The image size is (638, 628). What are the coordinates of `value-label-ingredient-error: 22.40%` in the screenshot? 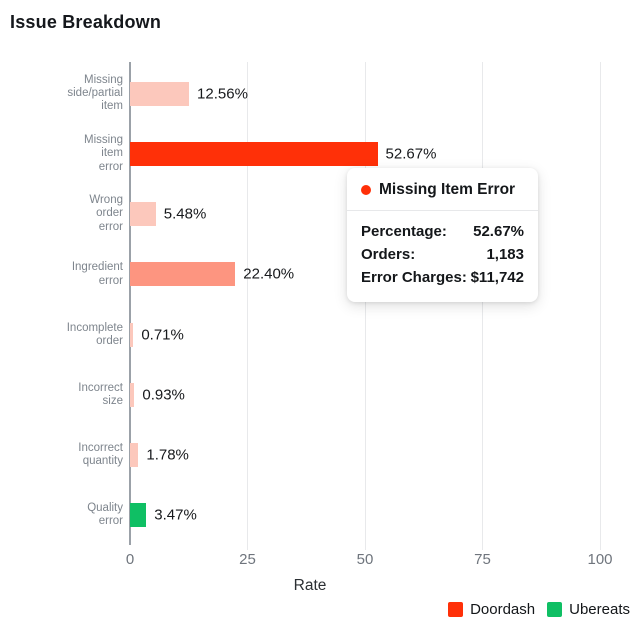 It's located at (269, 274).